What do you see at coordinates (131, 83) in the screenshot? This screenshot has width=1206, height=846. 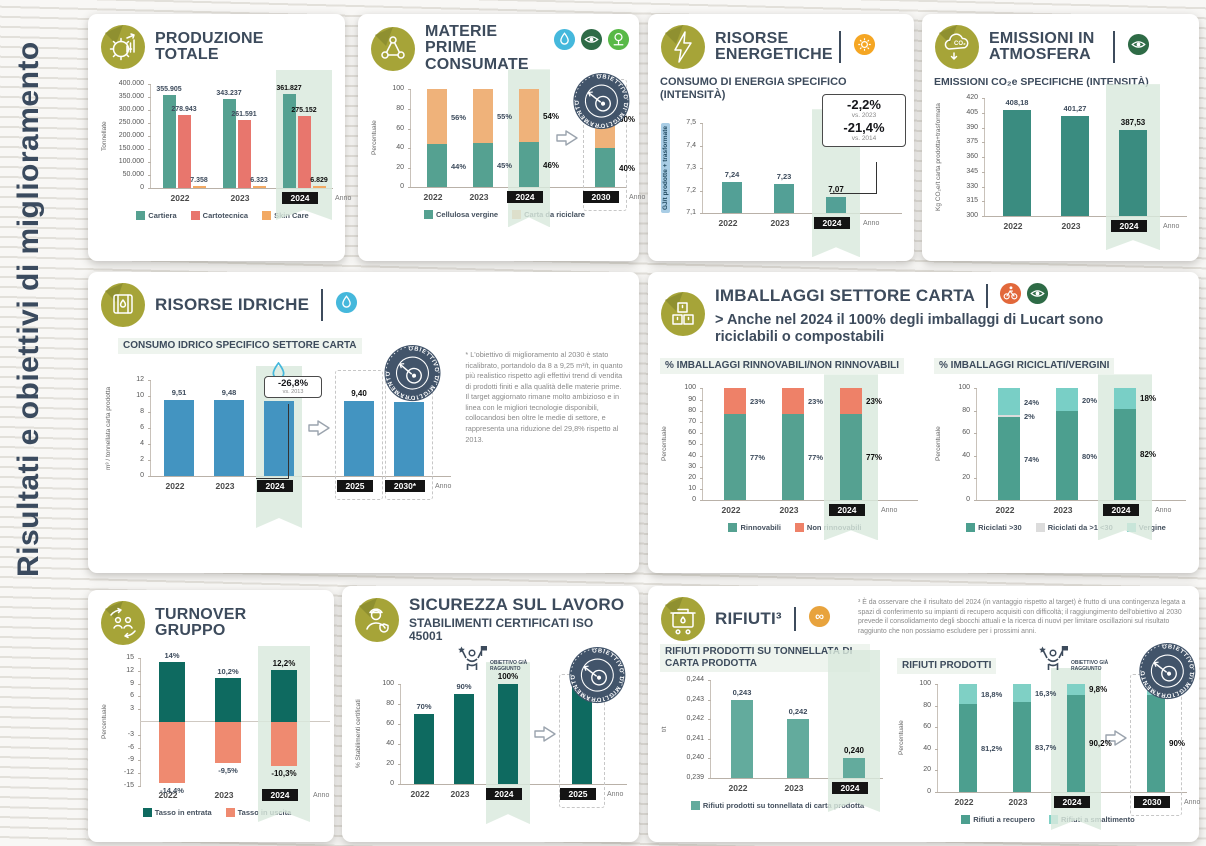 I see `y-tick-label: 400.000` at bounding box center [131, 83].